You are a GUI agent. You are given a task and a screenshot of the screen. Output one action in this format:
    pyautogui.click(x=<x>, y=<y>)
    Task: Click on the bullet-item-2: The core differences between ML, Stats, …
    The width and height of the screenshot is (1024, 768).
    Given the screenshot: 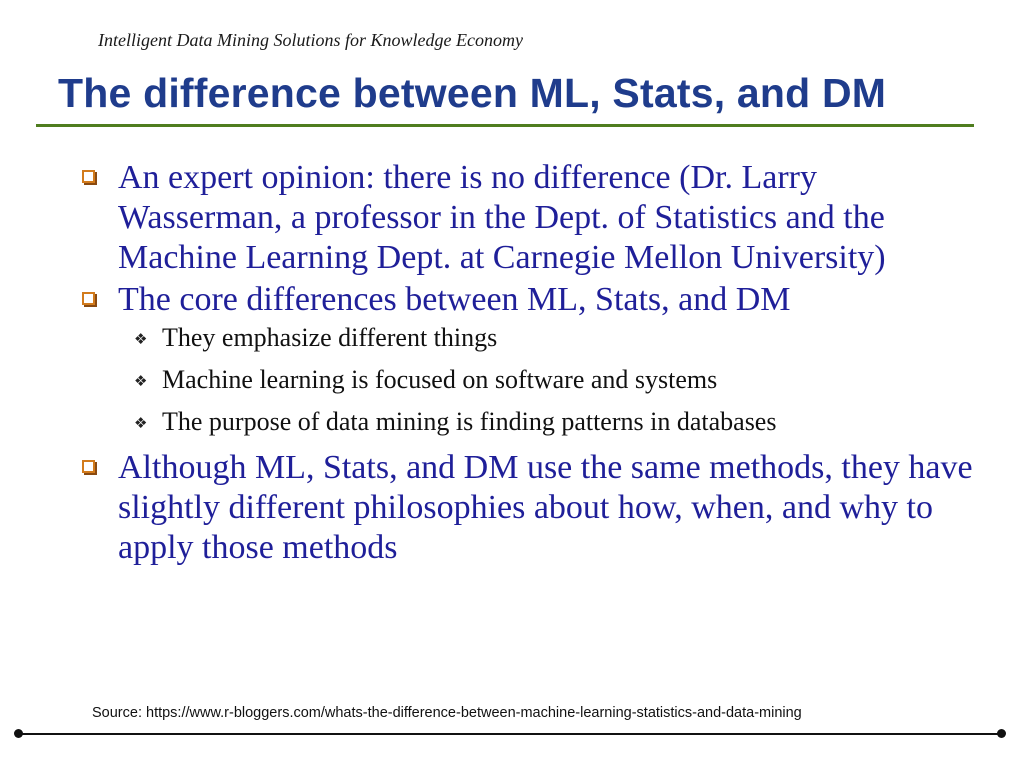 What is the action you would take?
    pyautogui.click(x=530, y=300)
    